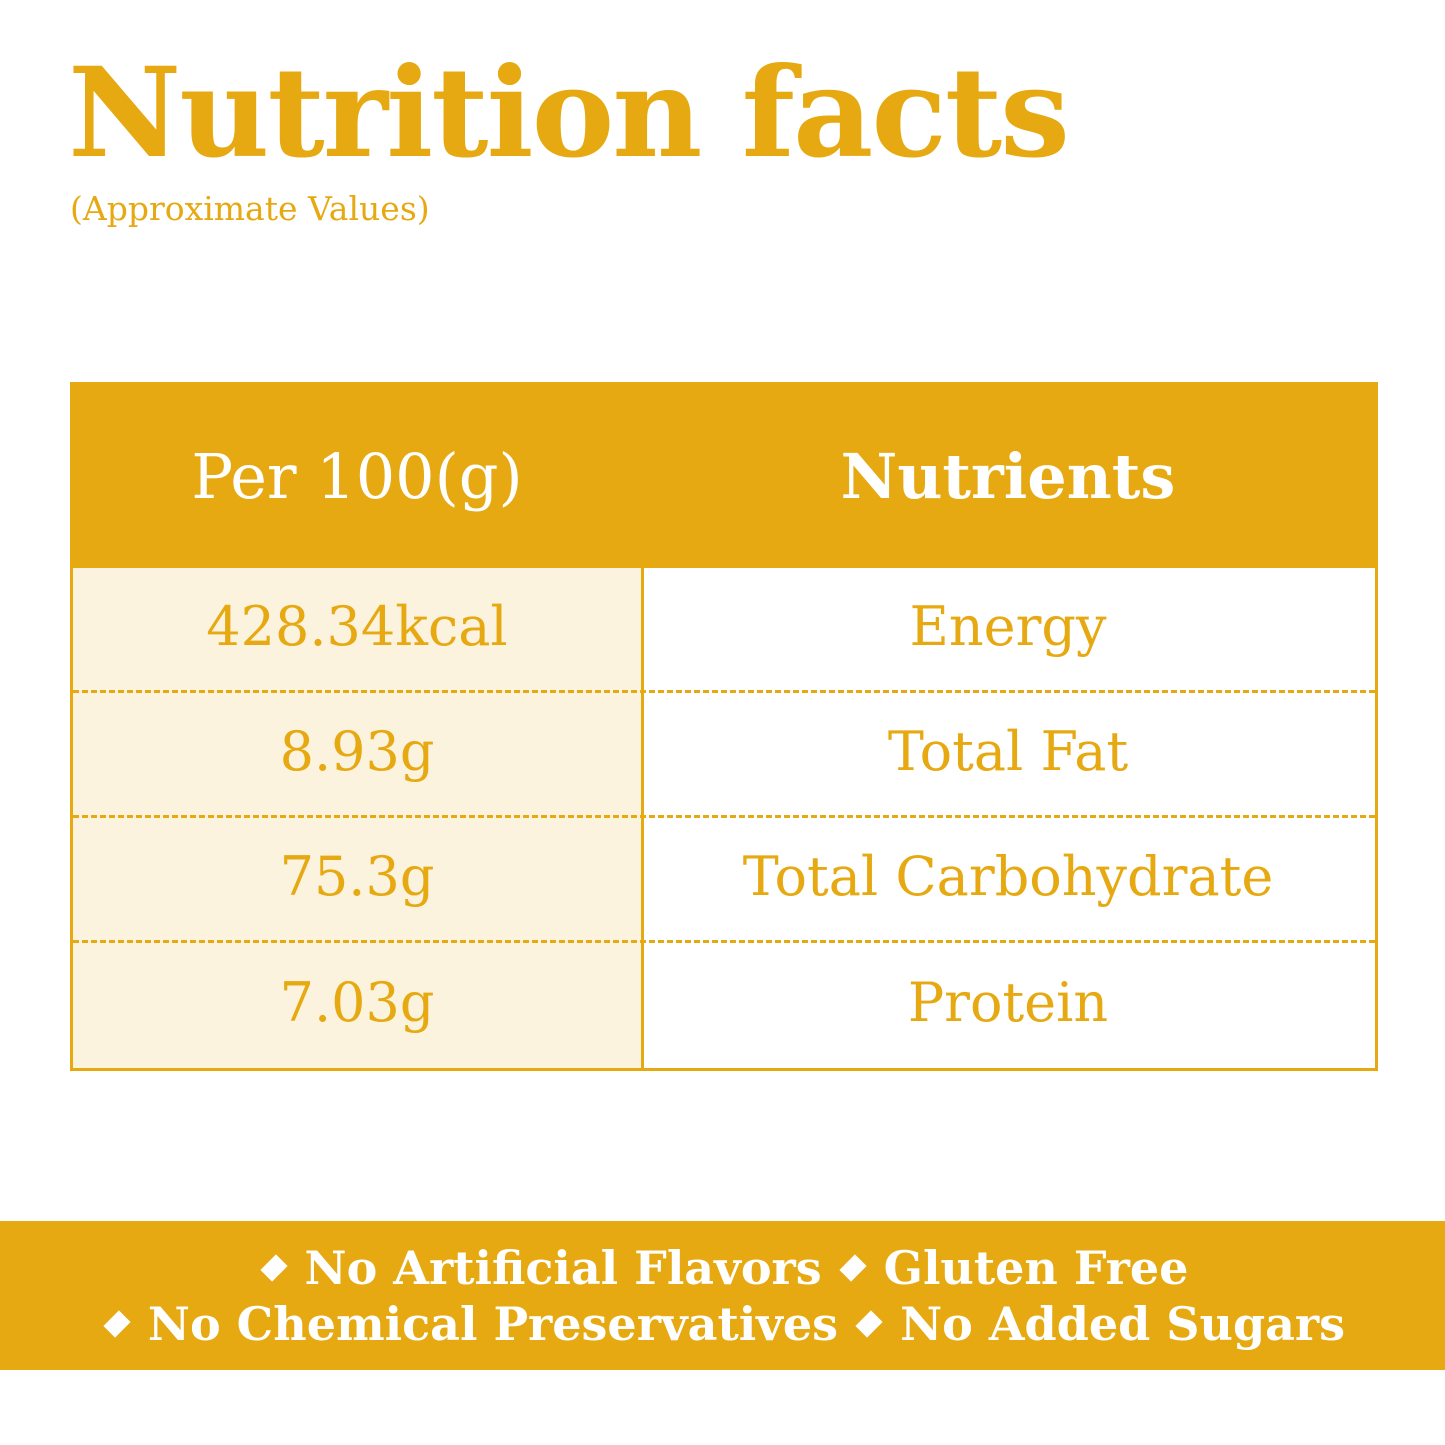 Image resolution: width=1445 pixels, height=1445 pixels. I want to click on claim-no-added-sugars: No Added Sugars, so click(1098, 1324).